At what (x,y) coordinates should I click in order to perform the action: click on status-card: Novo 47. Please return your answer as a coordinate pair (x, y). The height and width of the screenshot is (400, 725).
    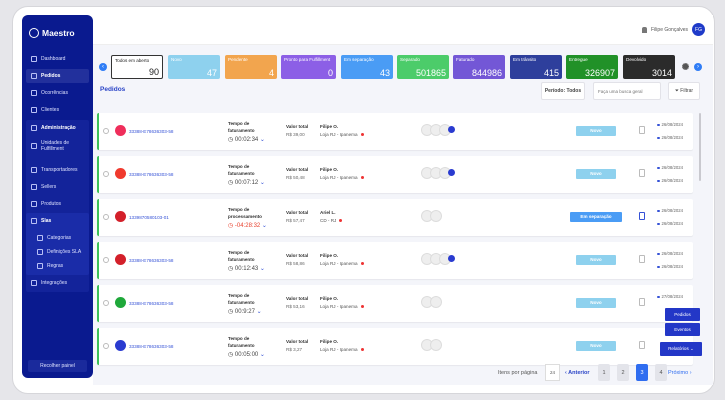
    Looking at the image, I should click on (194, 67).